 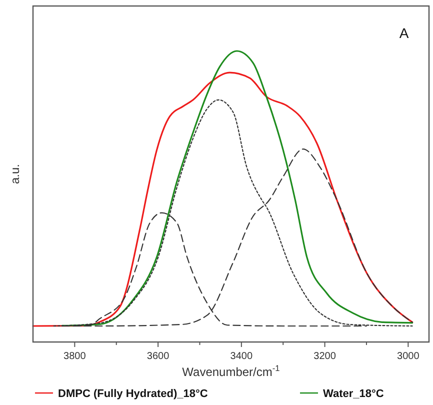 I want to click on x-tick-label: 3000, so click(x=408, y=356).